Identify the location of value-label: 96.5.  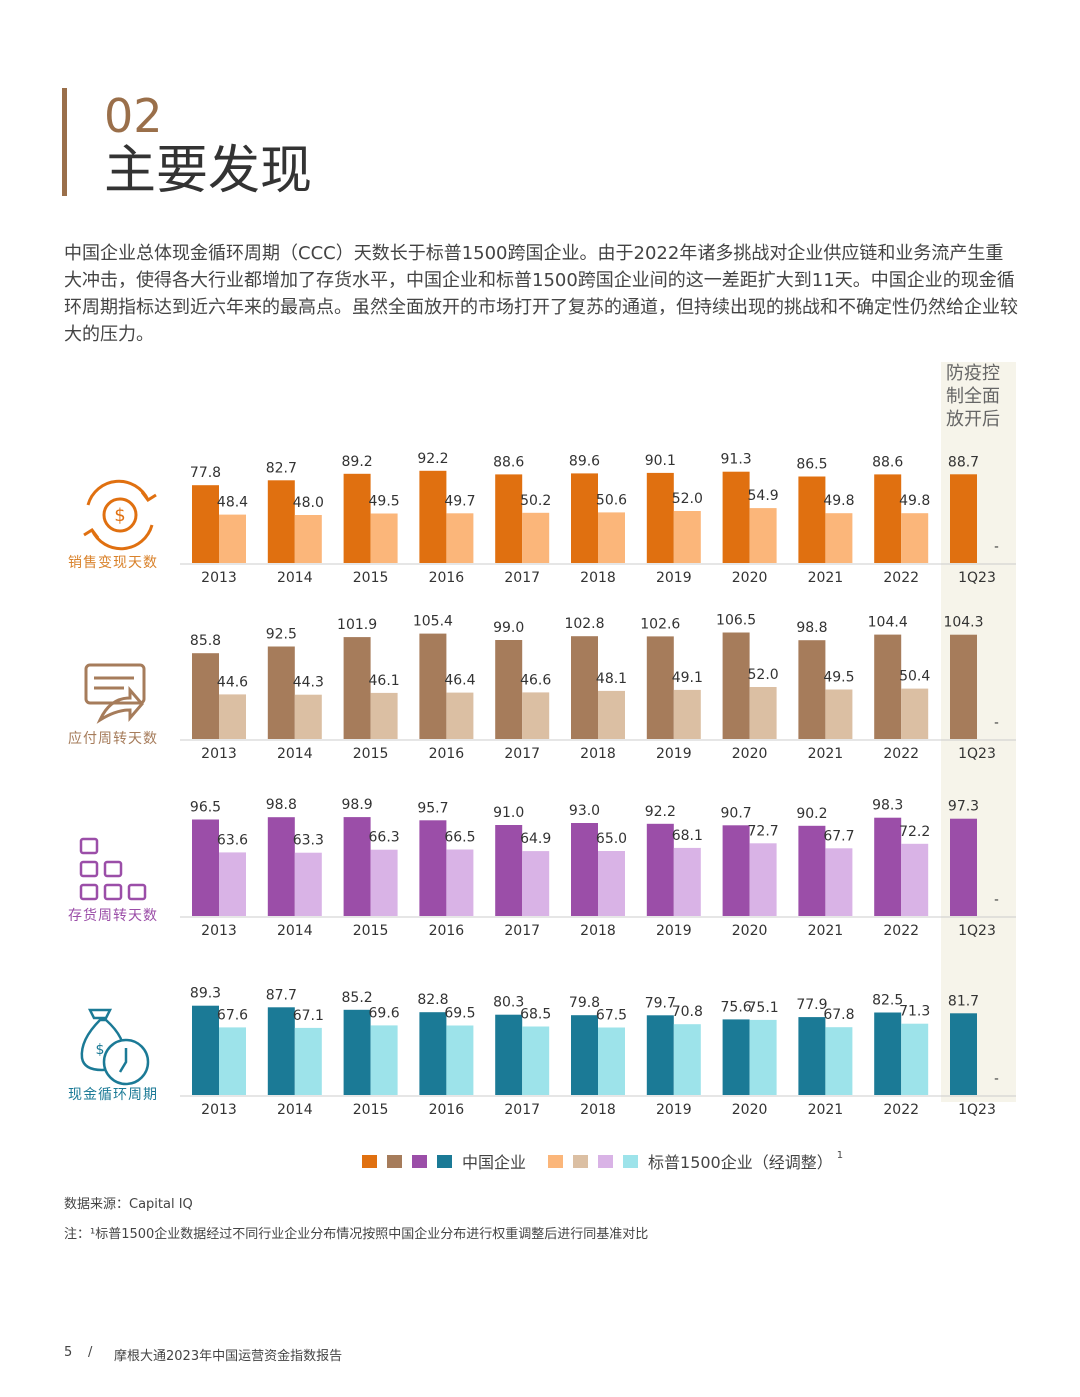
(205, 808).